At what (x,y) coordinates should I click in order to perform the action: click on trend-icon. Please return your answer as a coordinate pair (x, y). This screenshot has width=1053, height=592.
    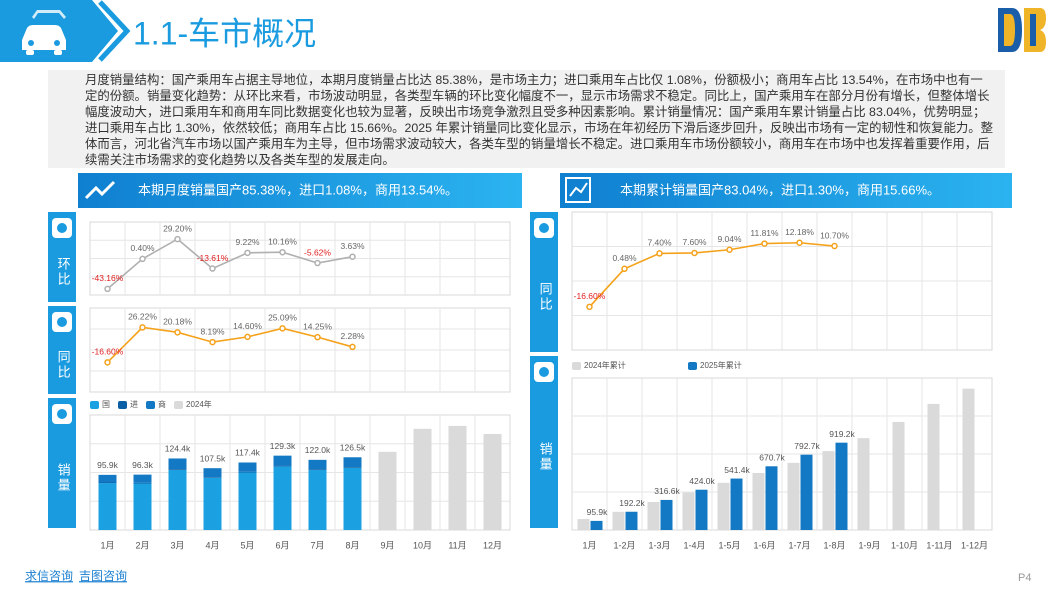
    Looking at the image, I should click on (100, 190).